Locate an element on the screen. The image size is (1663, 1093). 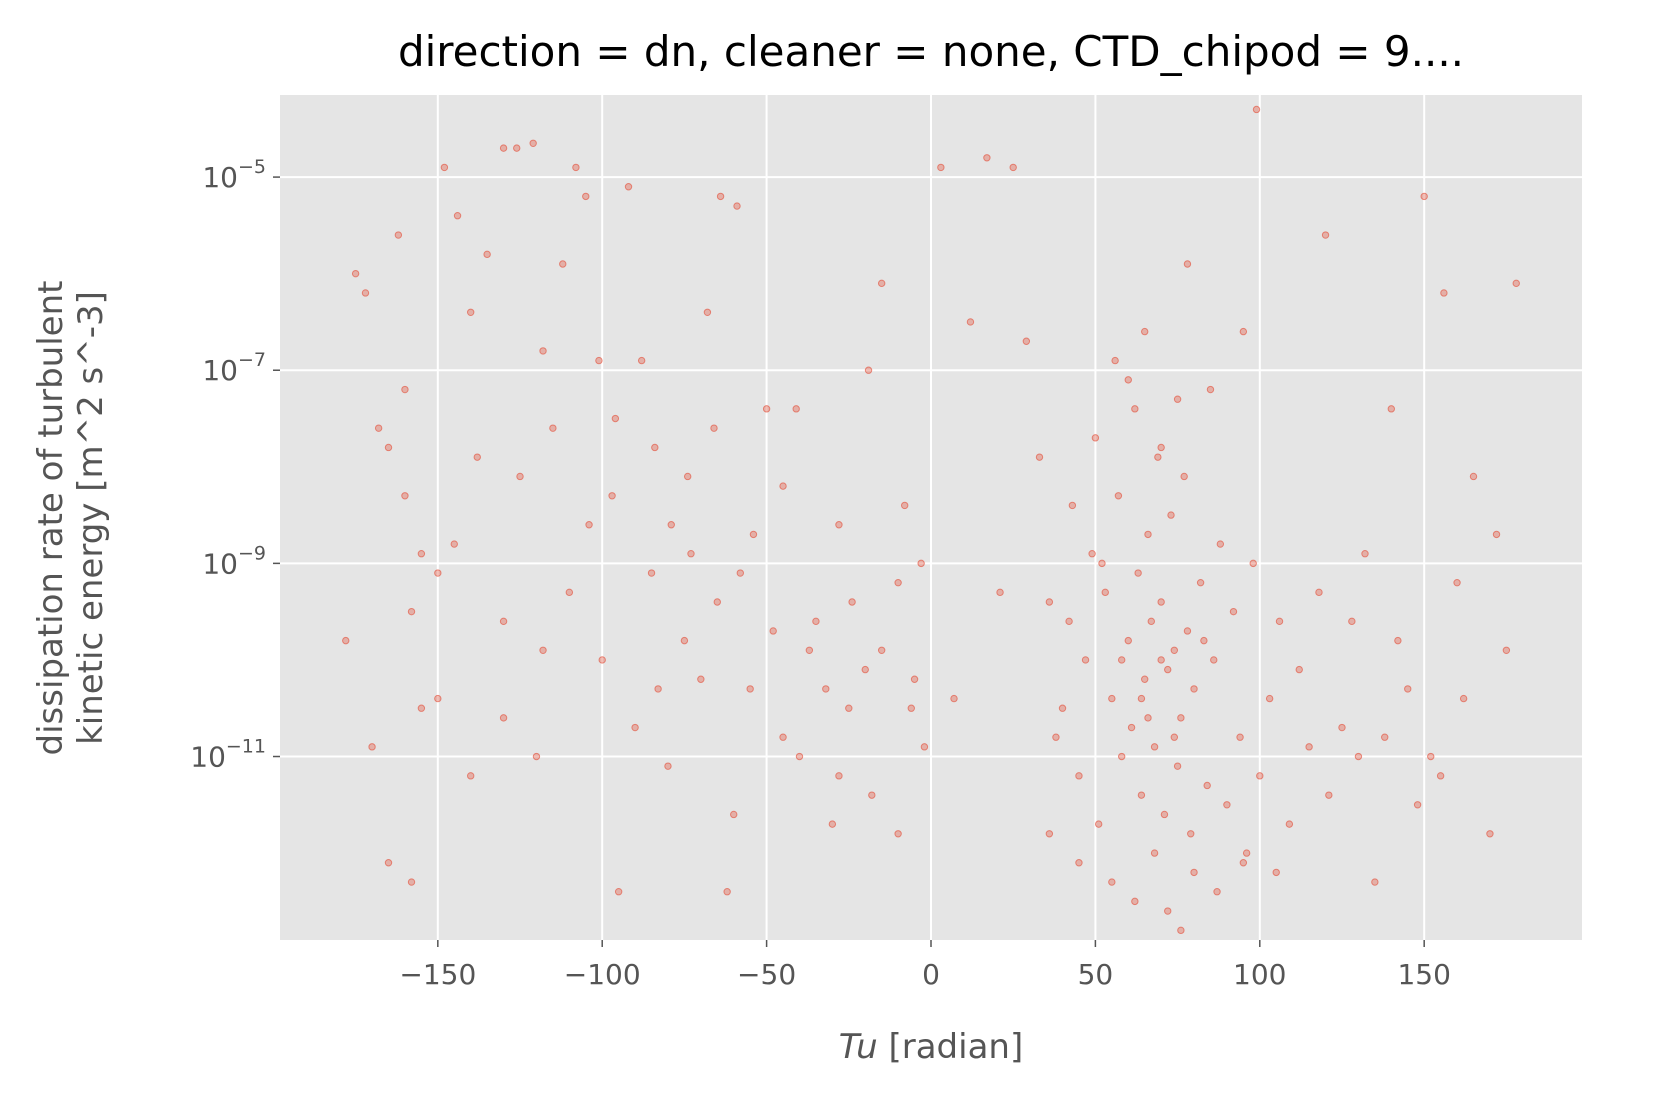
x-tick-label-5: 100 is located at coordinates (1259, 974).